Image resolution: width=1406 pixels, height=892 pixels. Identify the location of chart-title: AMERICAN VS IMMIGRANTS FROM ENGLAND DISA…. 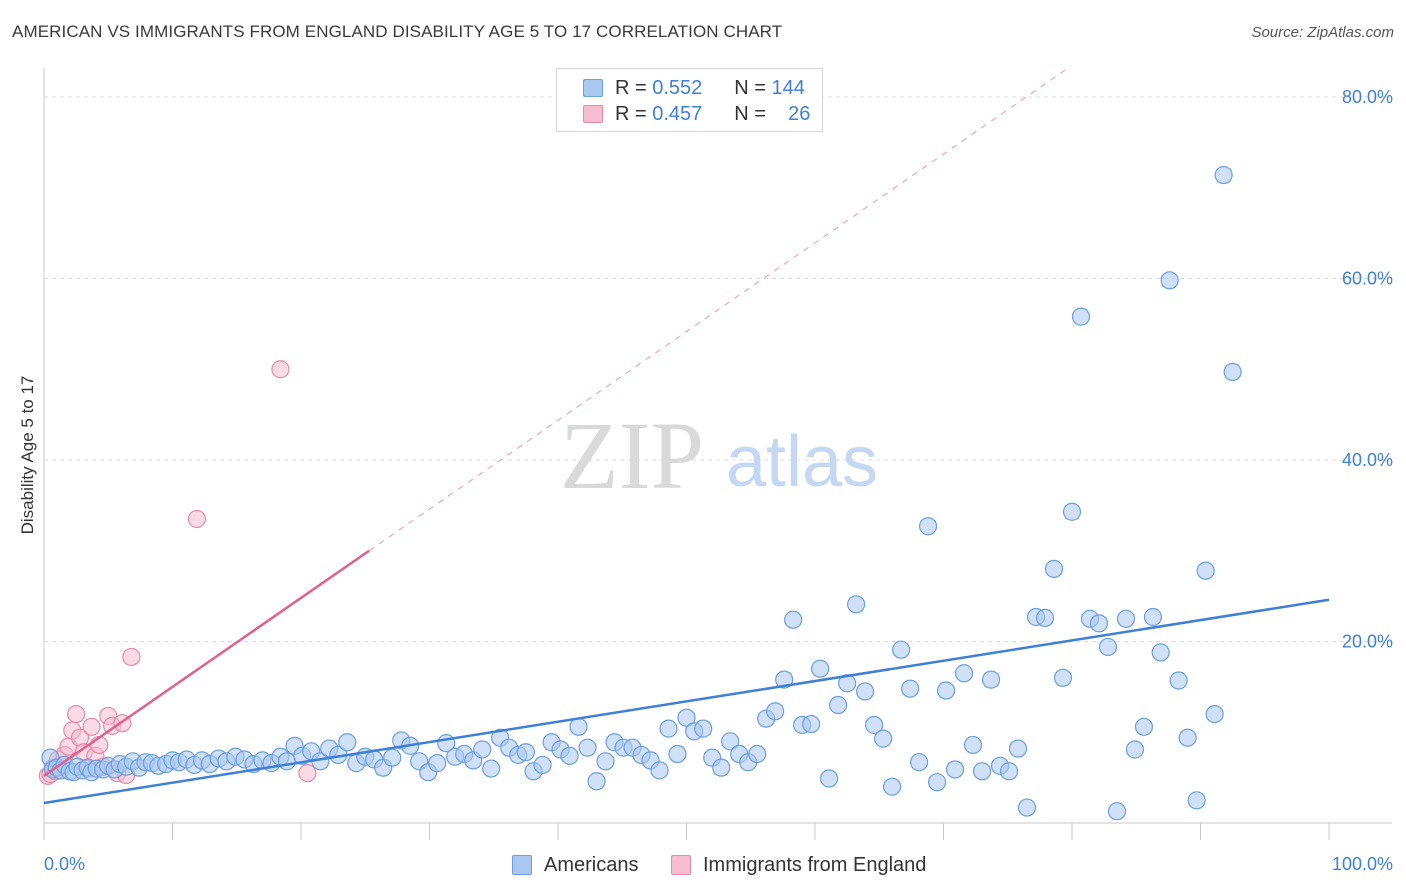
(397, 31).